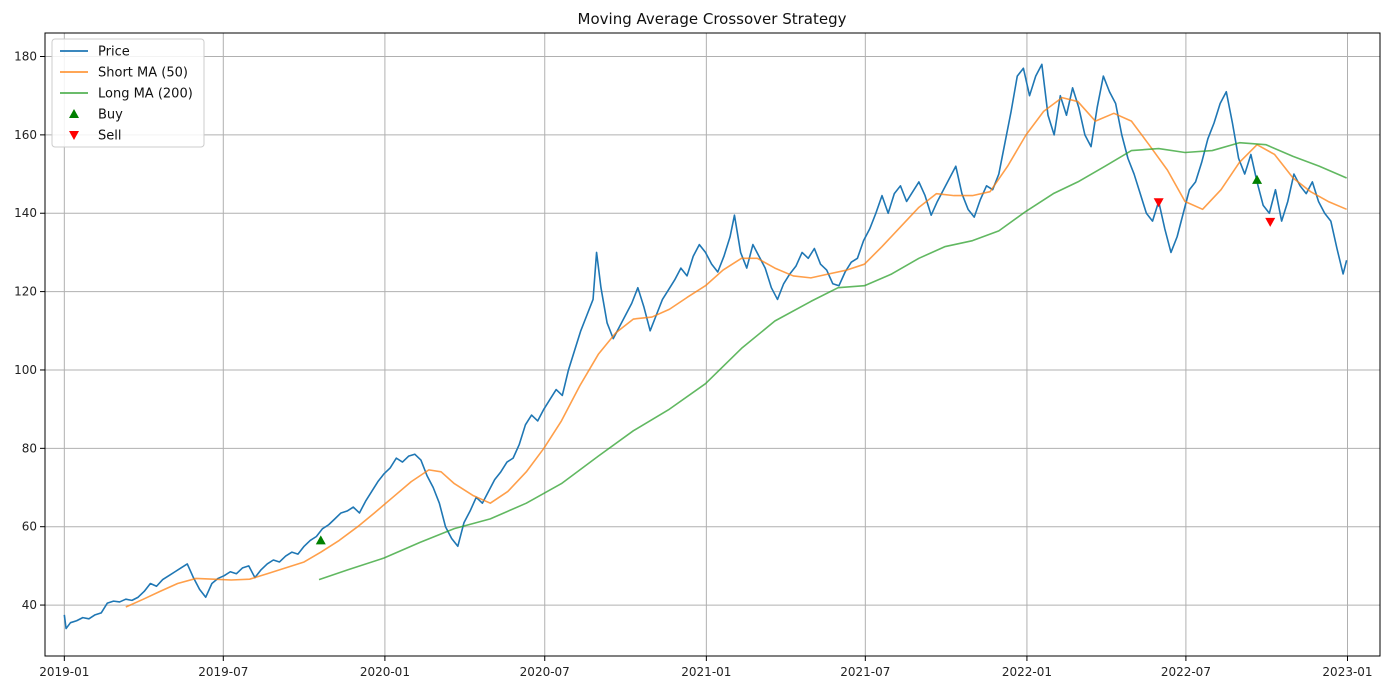 The height and width of the screenshot is (690, 1390). Describe the element at coordinates (545, 672) in the screenshot. I see `x-tick-label: 2020-07` at that location.